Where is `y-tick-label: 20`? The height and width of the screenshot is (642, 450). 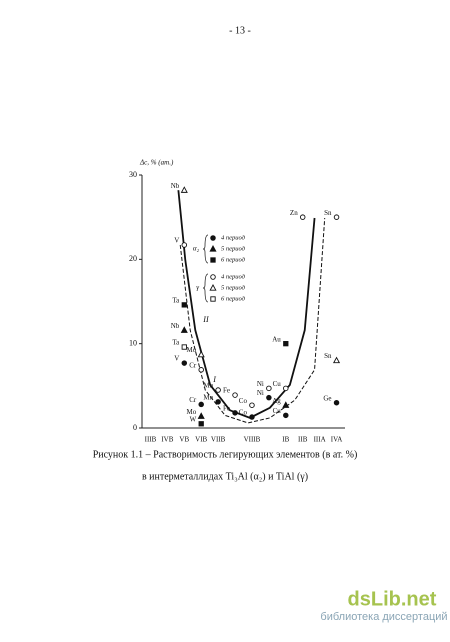
y-tick-label: 20 is located at coordinates (133, 258).